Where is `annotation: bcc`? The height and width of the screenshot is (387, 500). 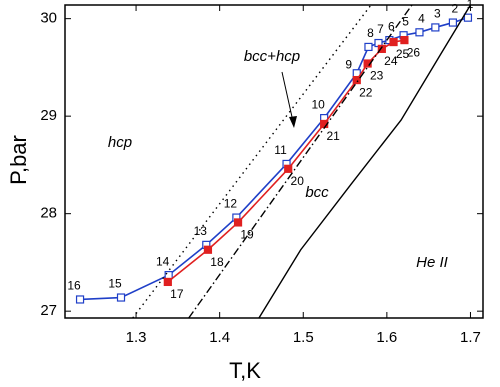
annotation: bcc is located at coordinates (317, 192).